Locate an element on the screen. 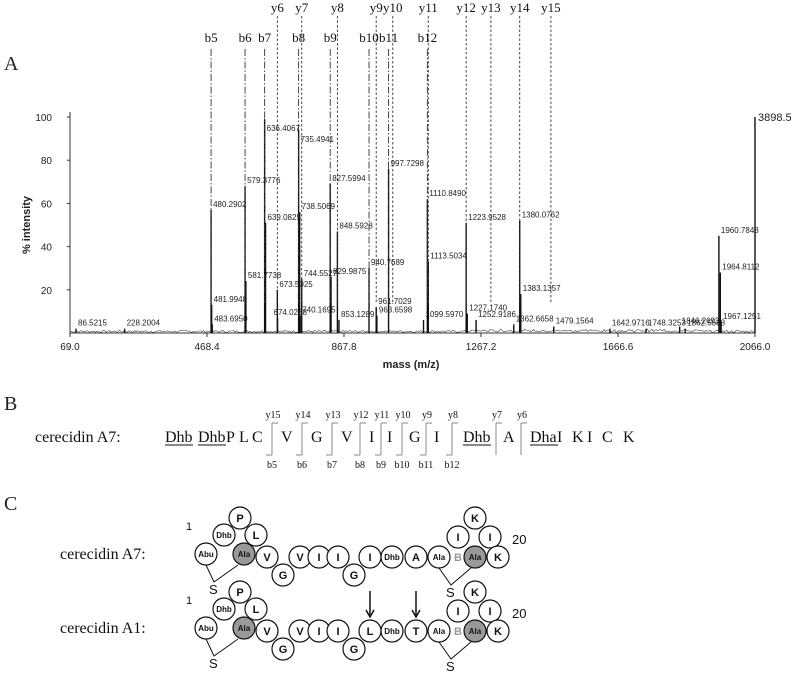 This screenshot has height=685, width=800. peak-label: 636.4067 is located at coordinates (284, 128).